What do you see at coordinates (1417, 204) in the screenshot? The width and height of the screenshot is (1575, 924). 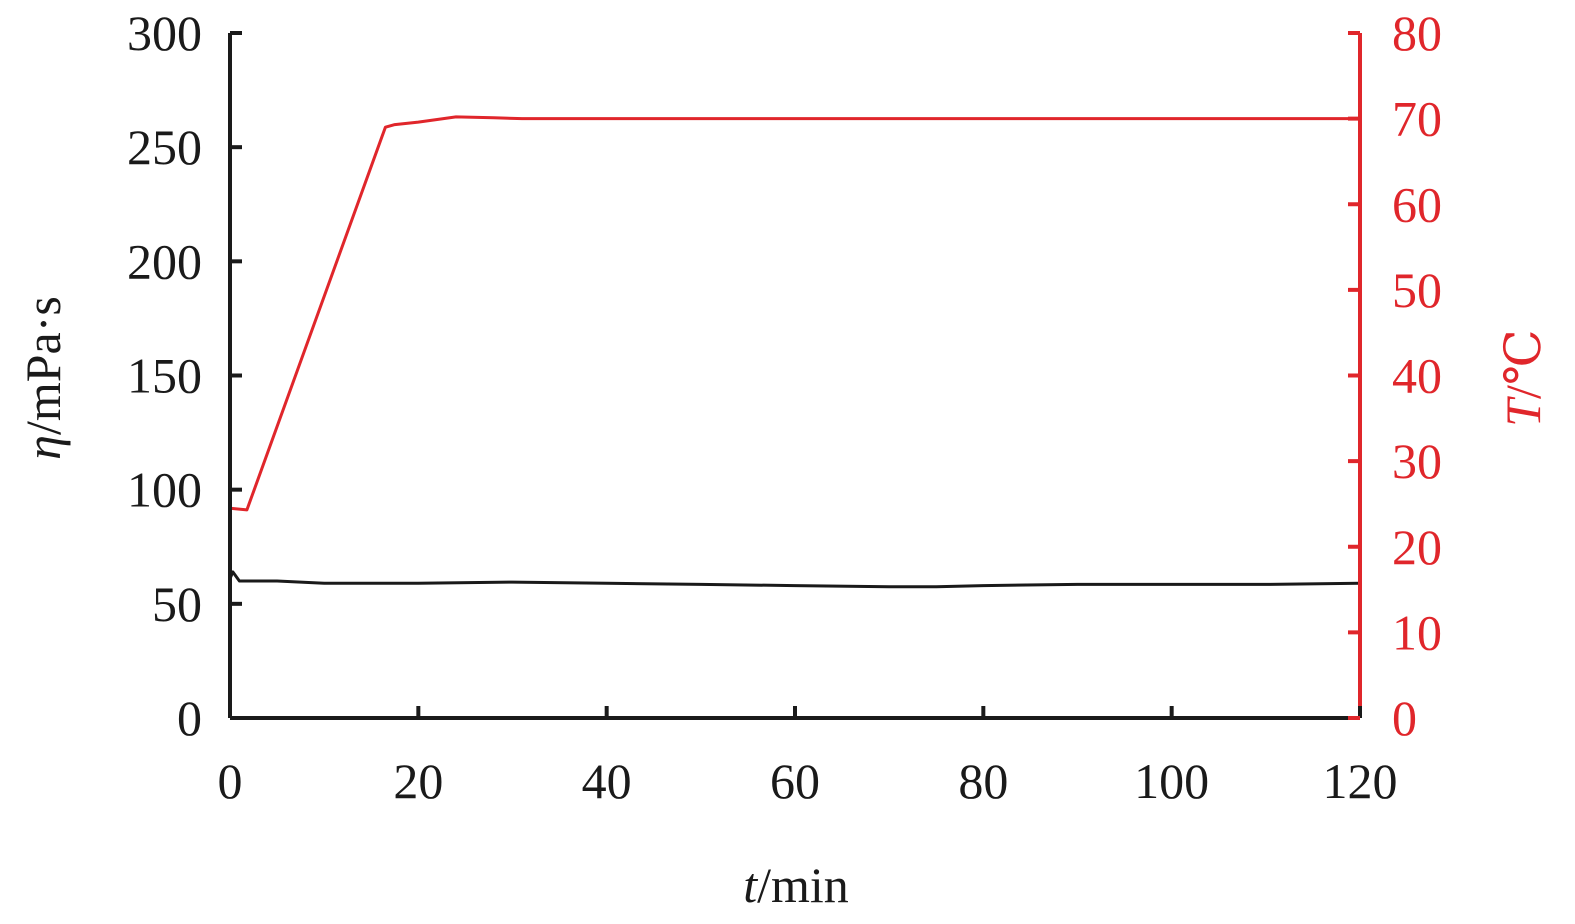 I see `y-right-tick-label: 60` at bounding box center [1417, 204].